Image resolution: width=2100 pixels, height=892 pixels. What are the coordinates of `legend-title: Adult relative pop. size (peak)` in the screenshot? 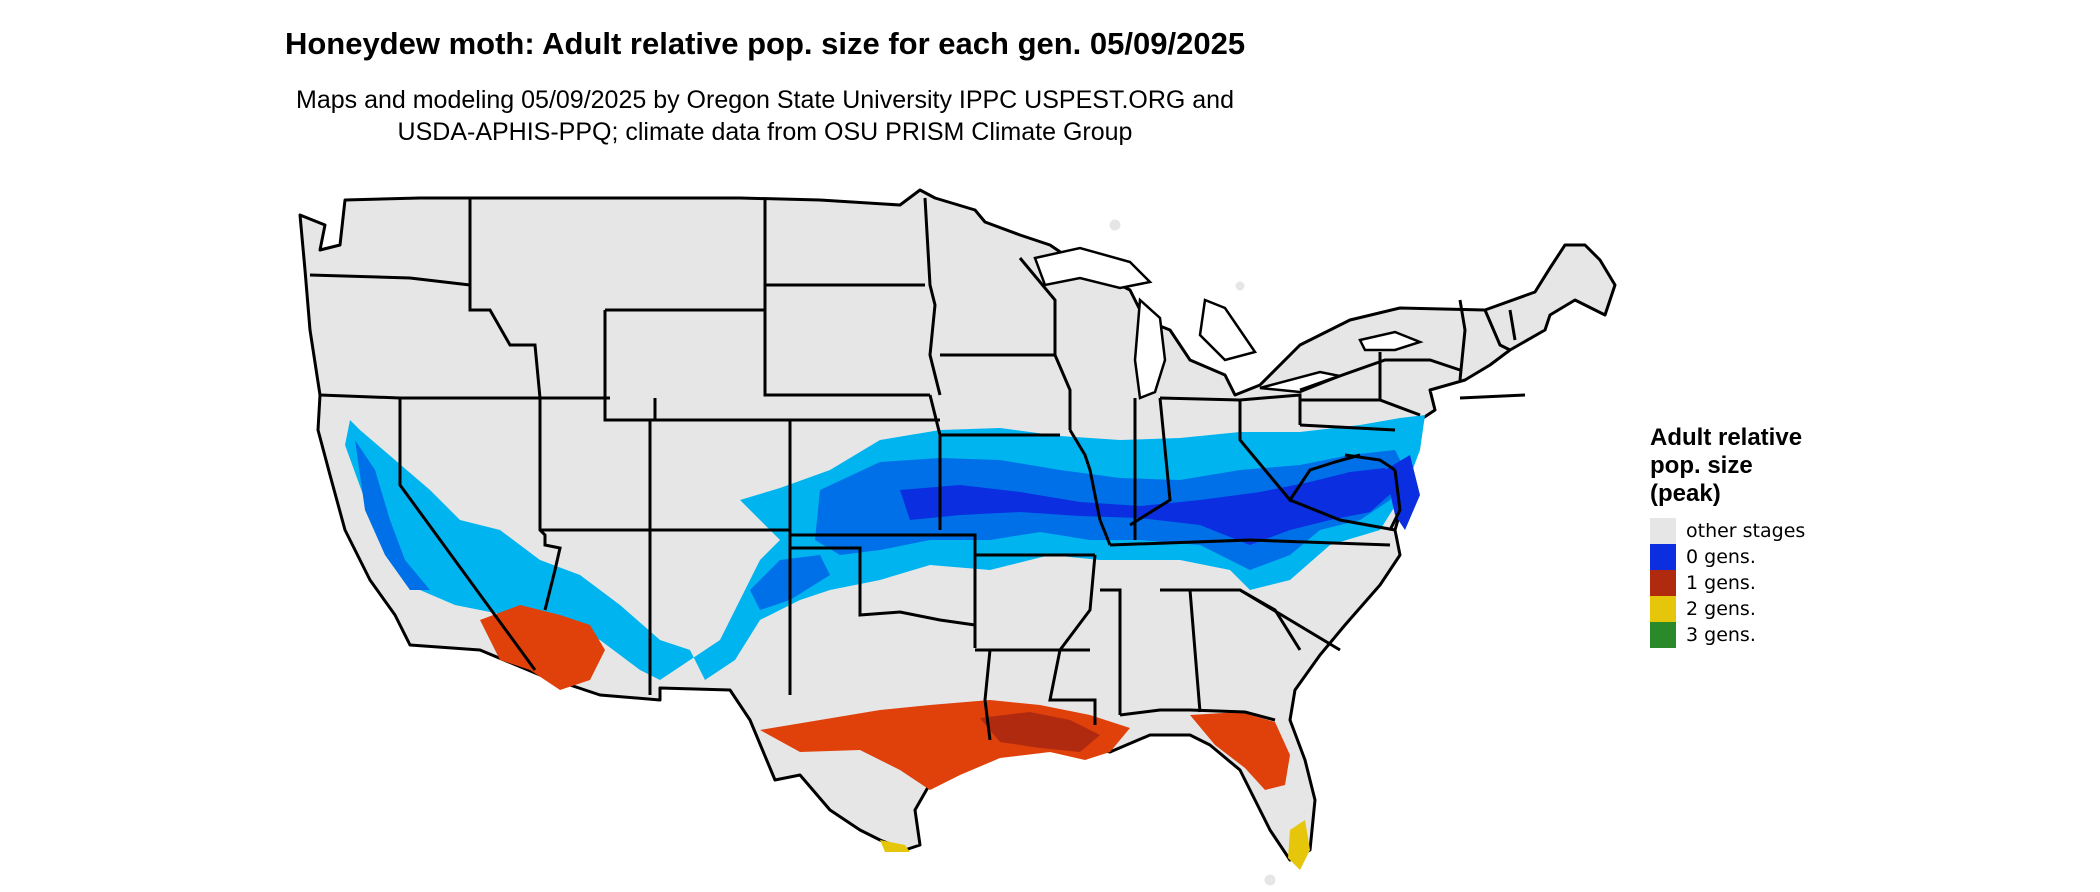 It's located at (1780, 466).